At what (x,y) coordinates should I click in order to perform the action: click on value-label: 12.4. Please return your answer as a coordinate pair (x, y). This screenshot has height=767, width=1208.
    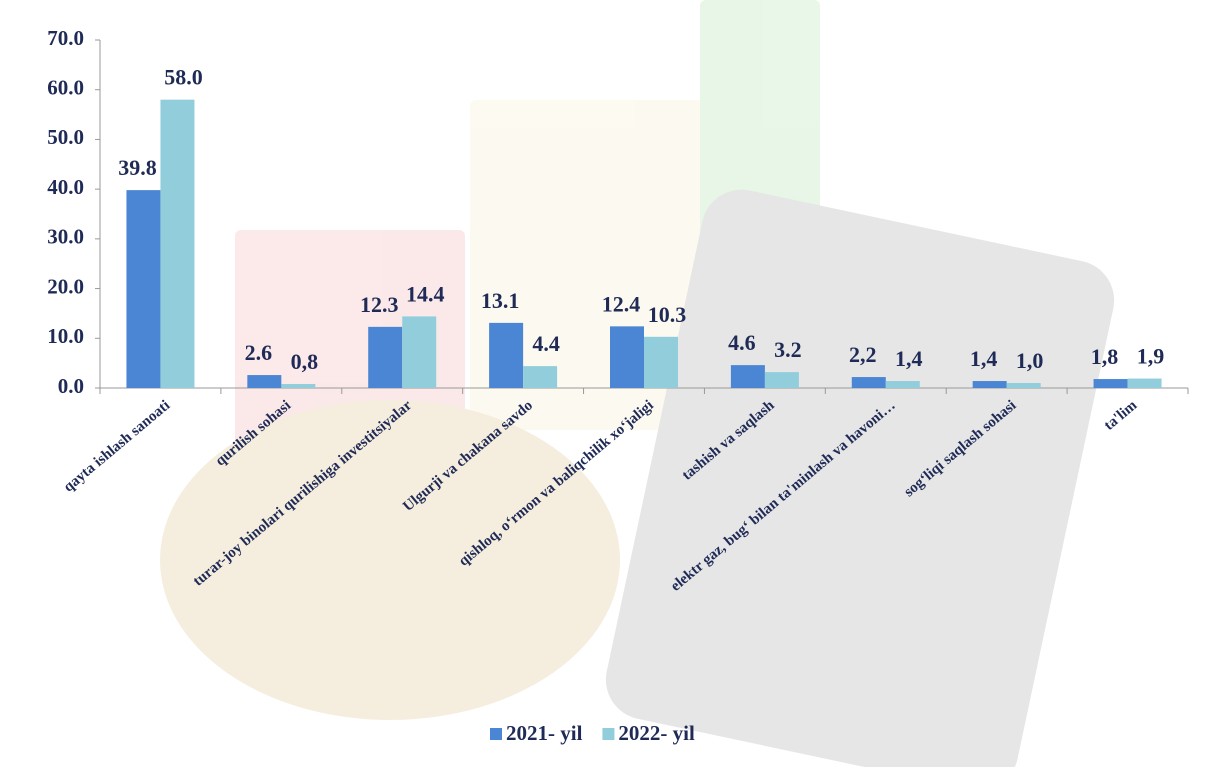
    Looking at the image, I should click on (621, 303).